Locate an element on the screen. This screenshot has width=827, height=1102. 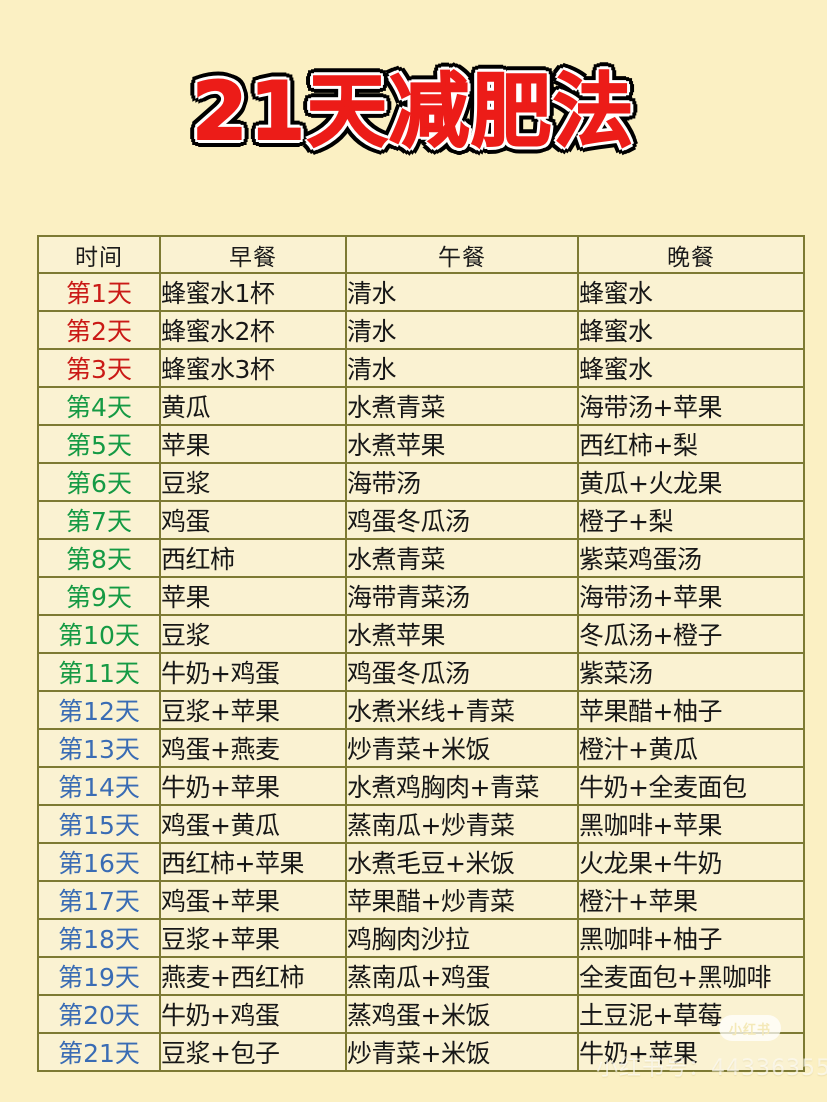
breakfast-cell: 鸡蛋+苹果 is located at coordinates (253, 900).